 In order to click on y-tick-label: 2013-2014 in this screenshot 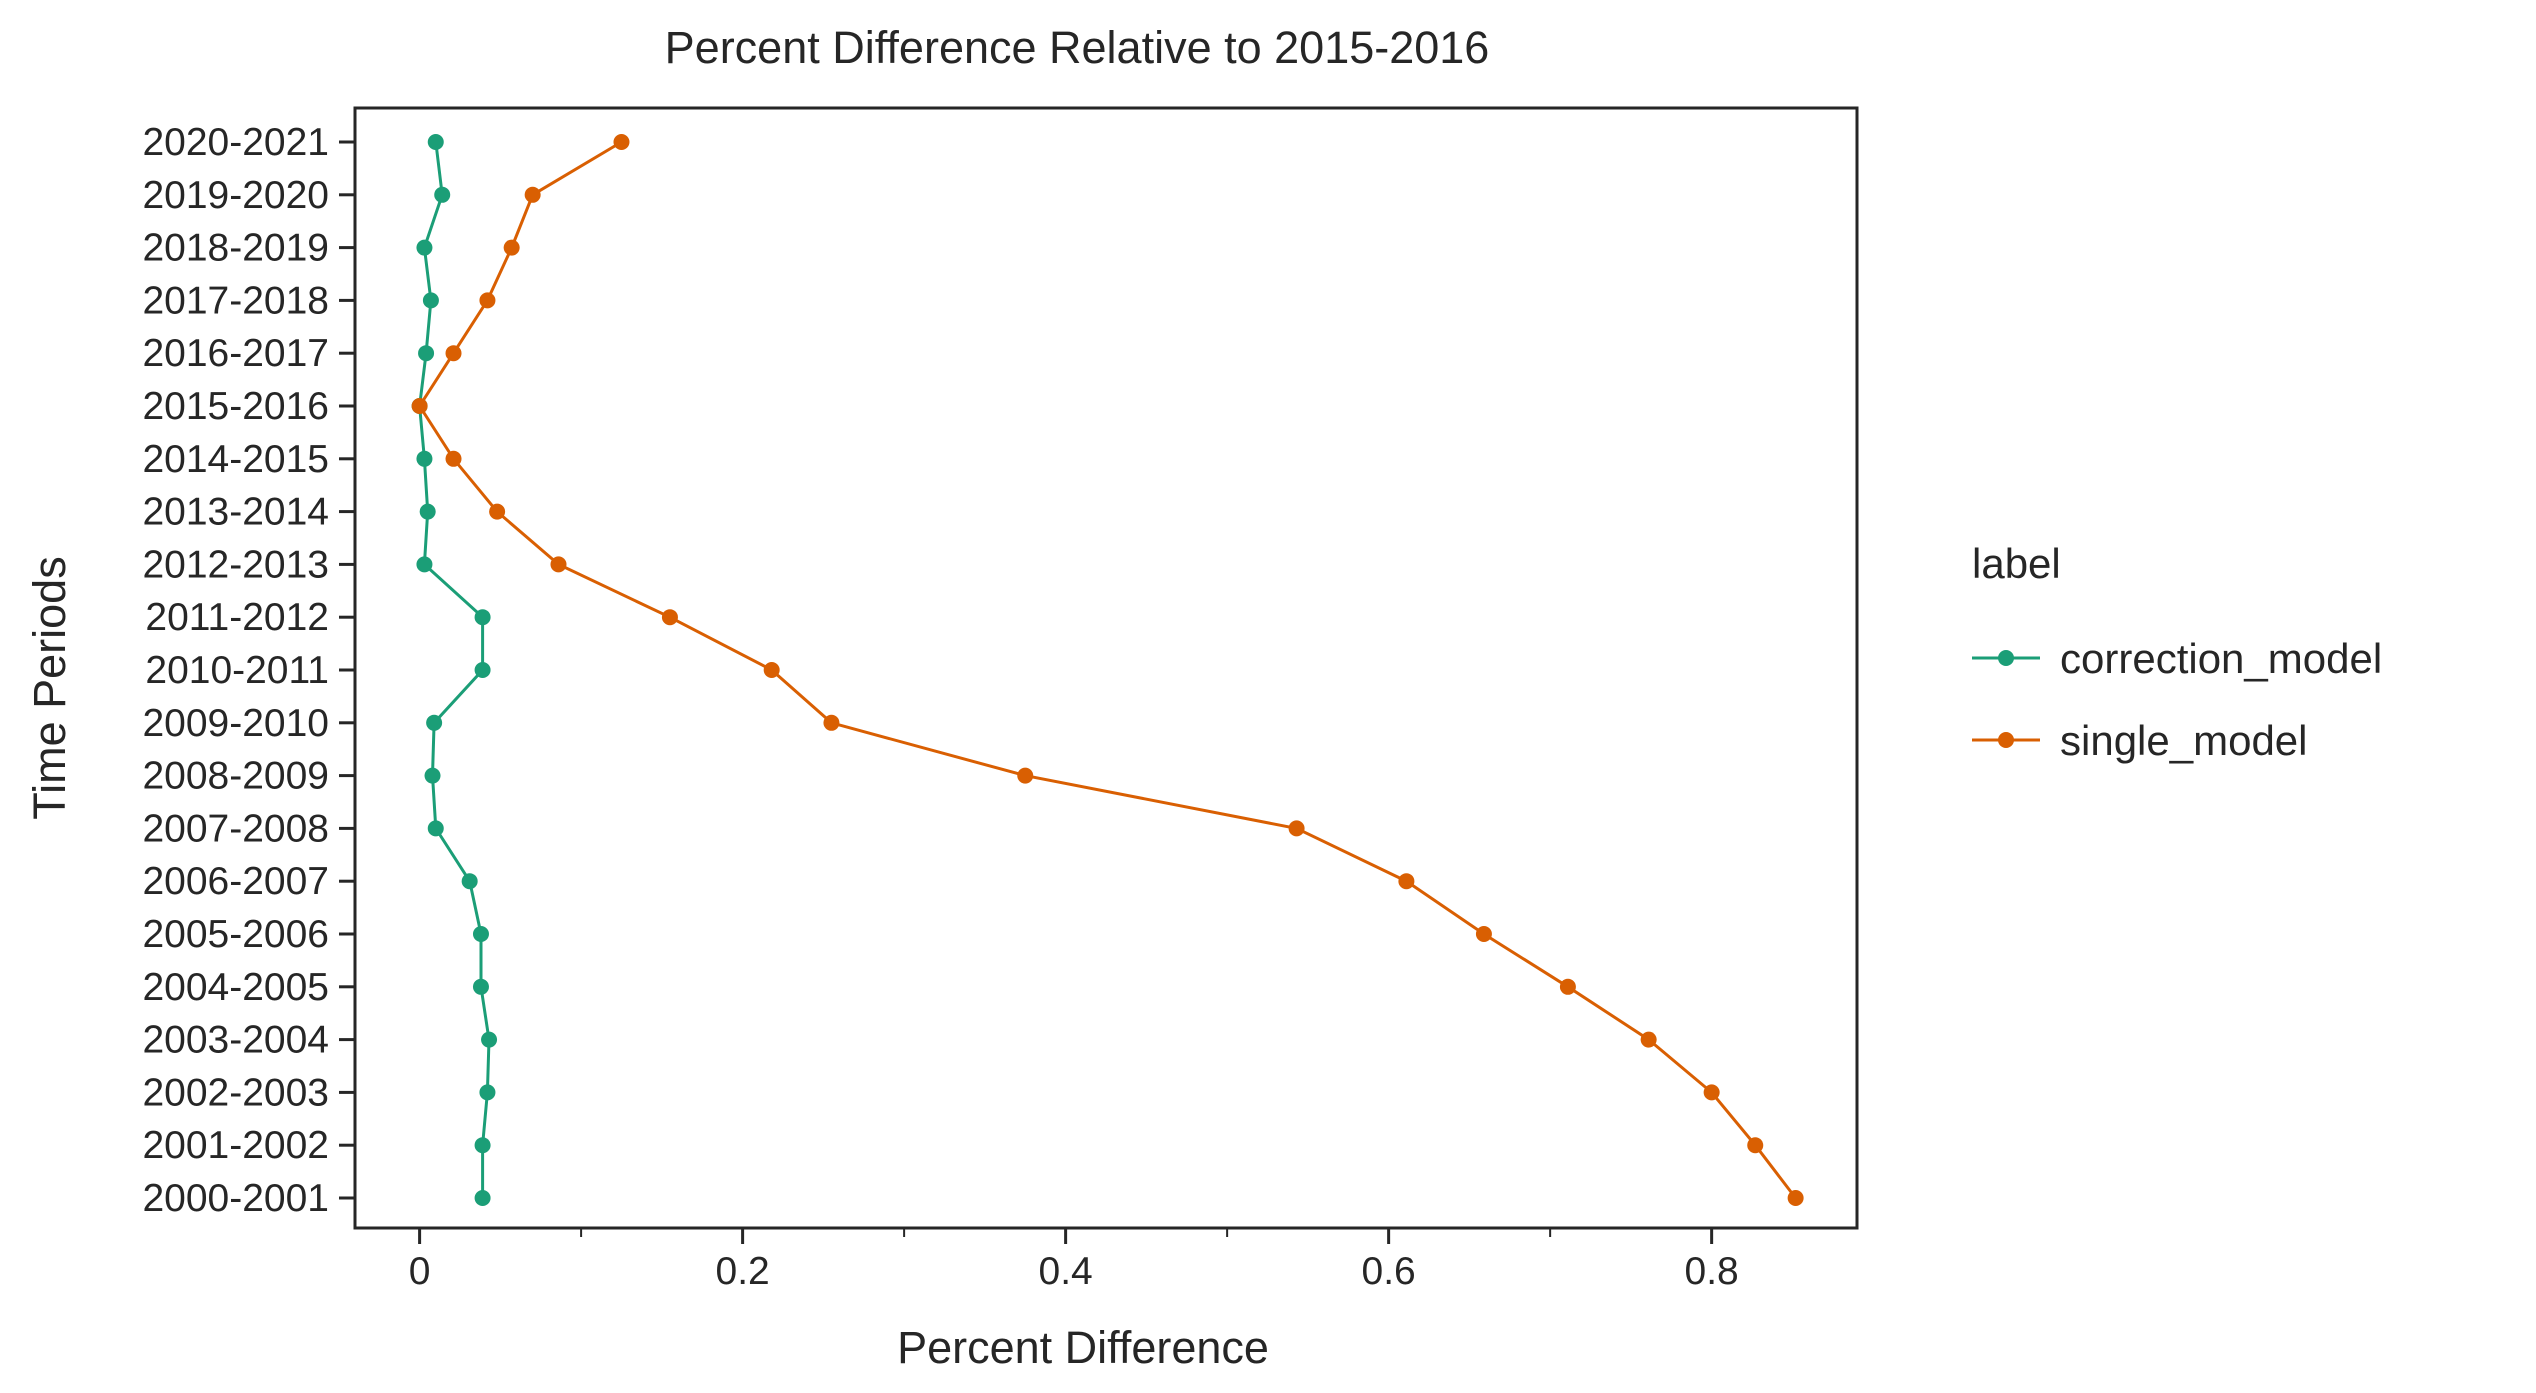, I will do `click(235, 512)`.